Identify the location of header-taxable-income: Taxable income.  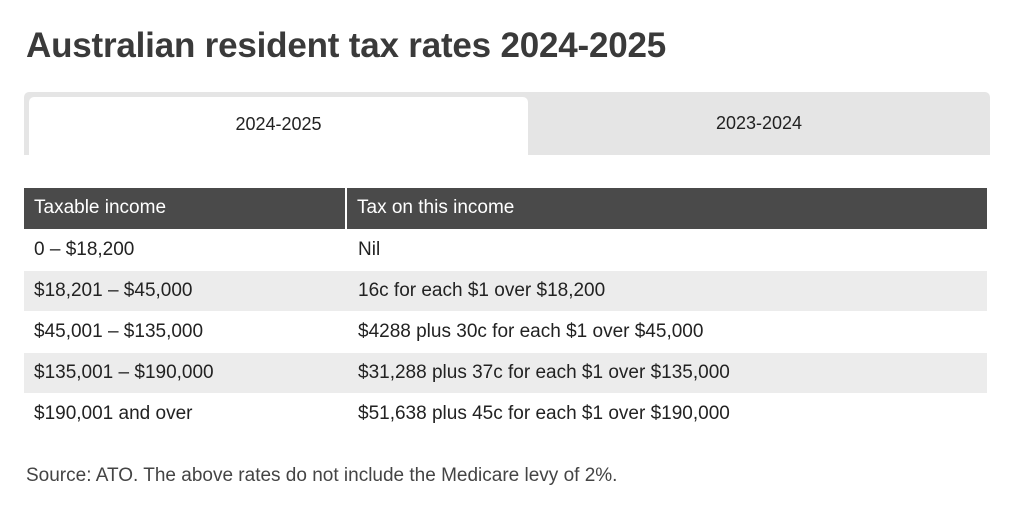
(185, 208).